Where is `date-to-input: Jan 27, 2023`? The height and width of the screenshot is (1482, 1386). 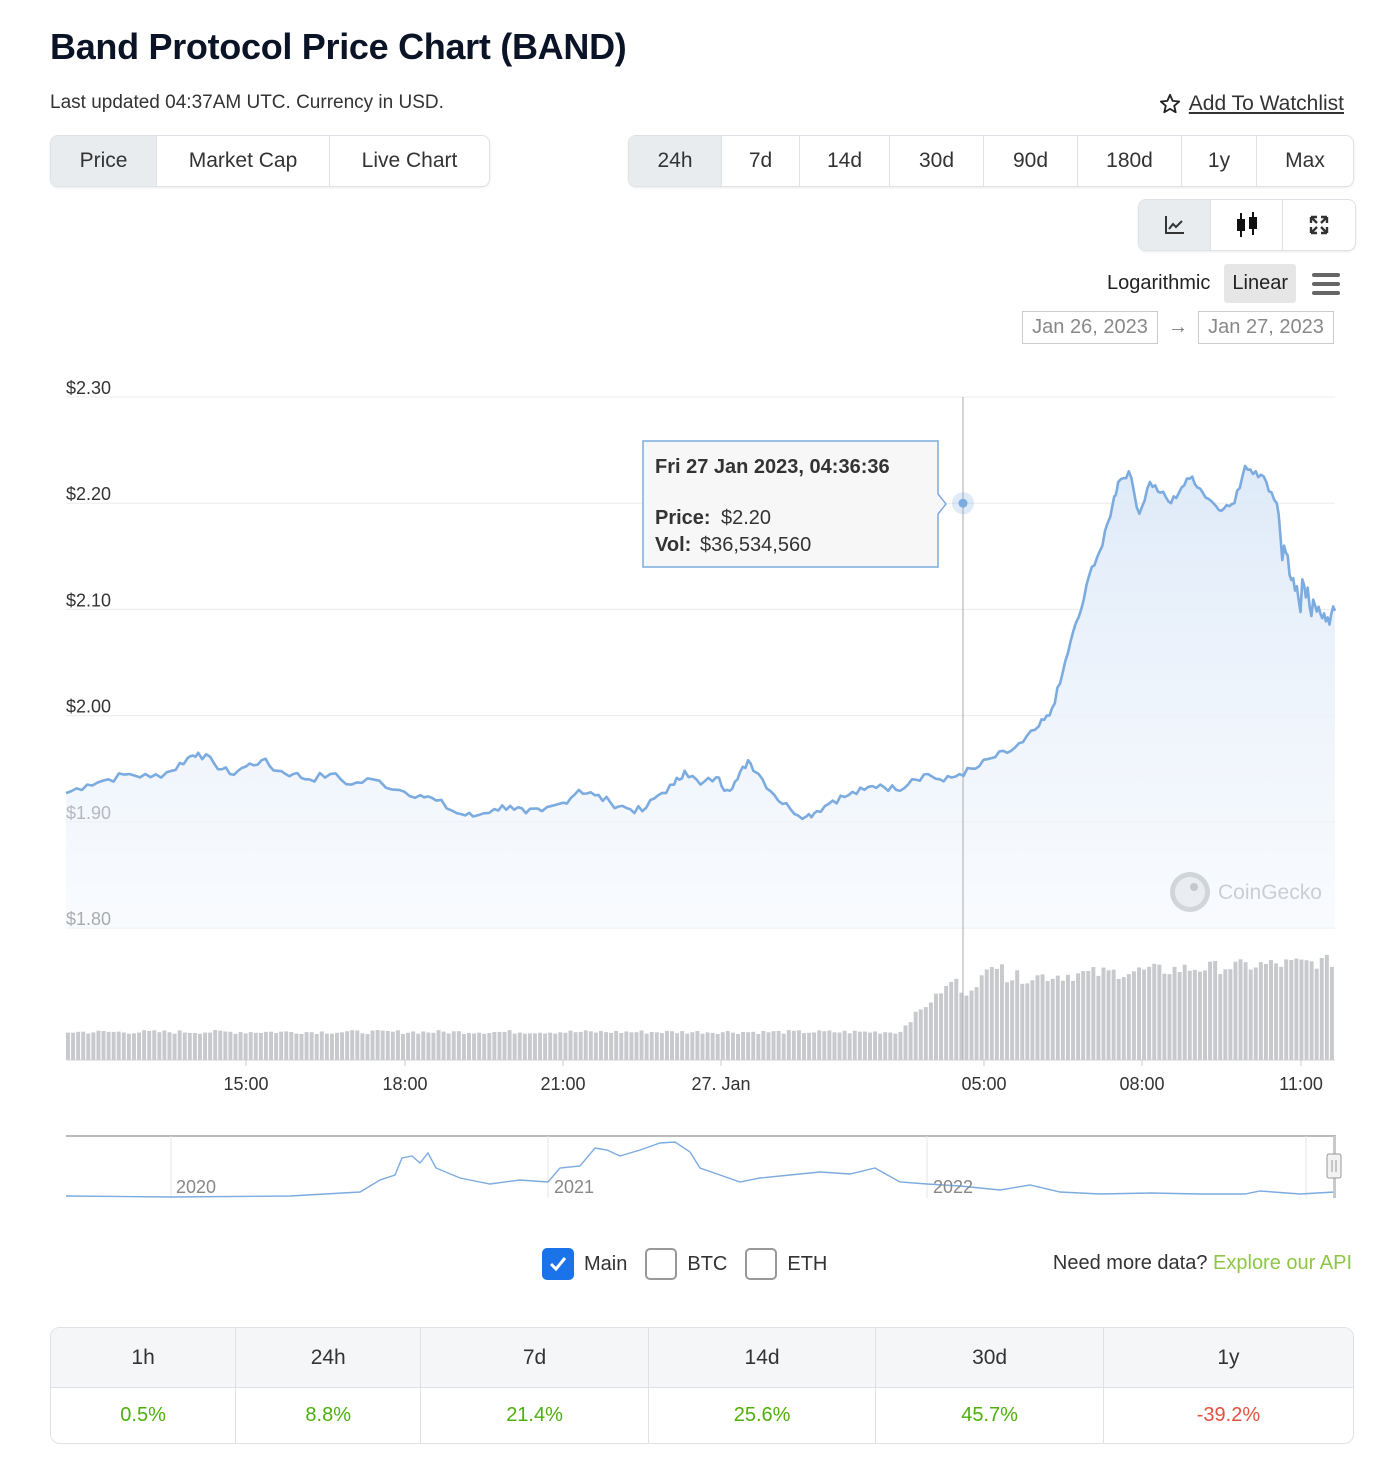
date-to-input: Jan 27, 2023 is located at coordinates (1266, 327).